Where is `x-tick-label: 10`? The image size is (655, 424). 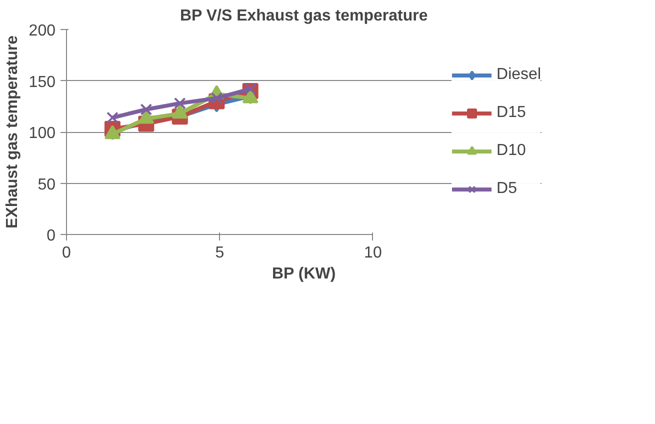 x-tick-label: 10 is located at coordinates (373, 253).